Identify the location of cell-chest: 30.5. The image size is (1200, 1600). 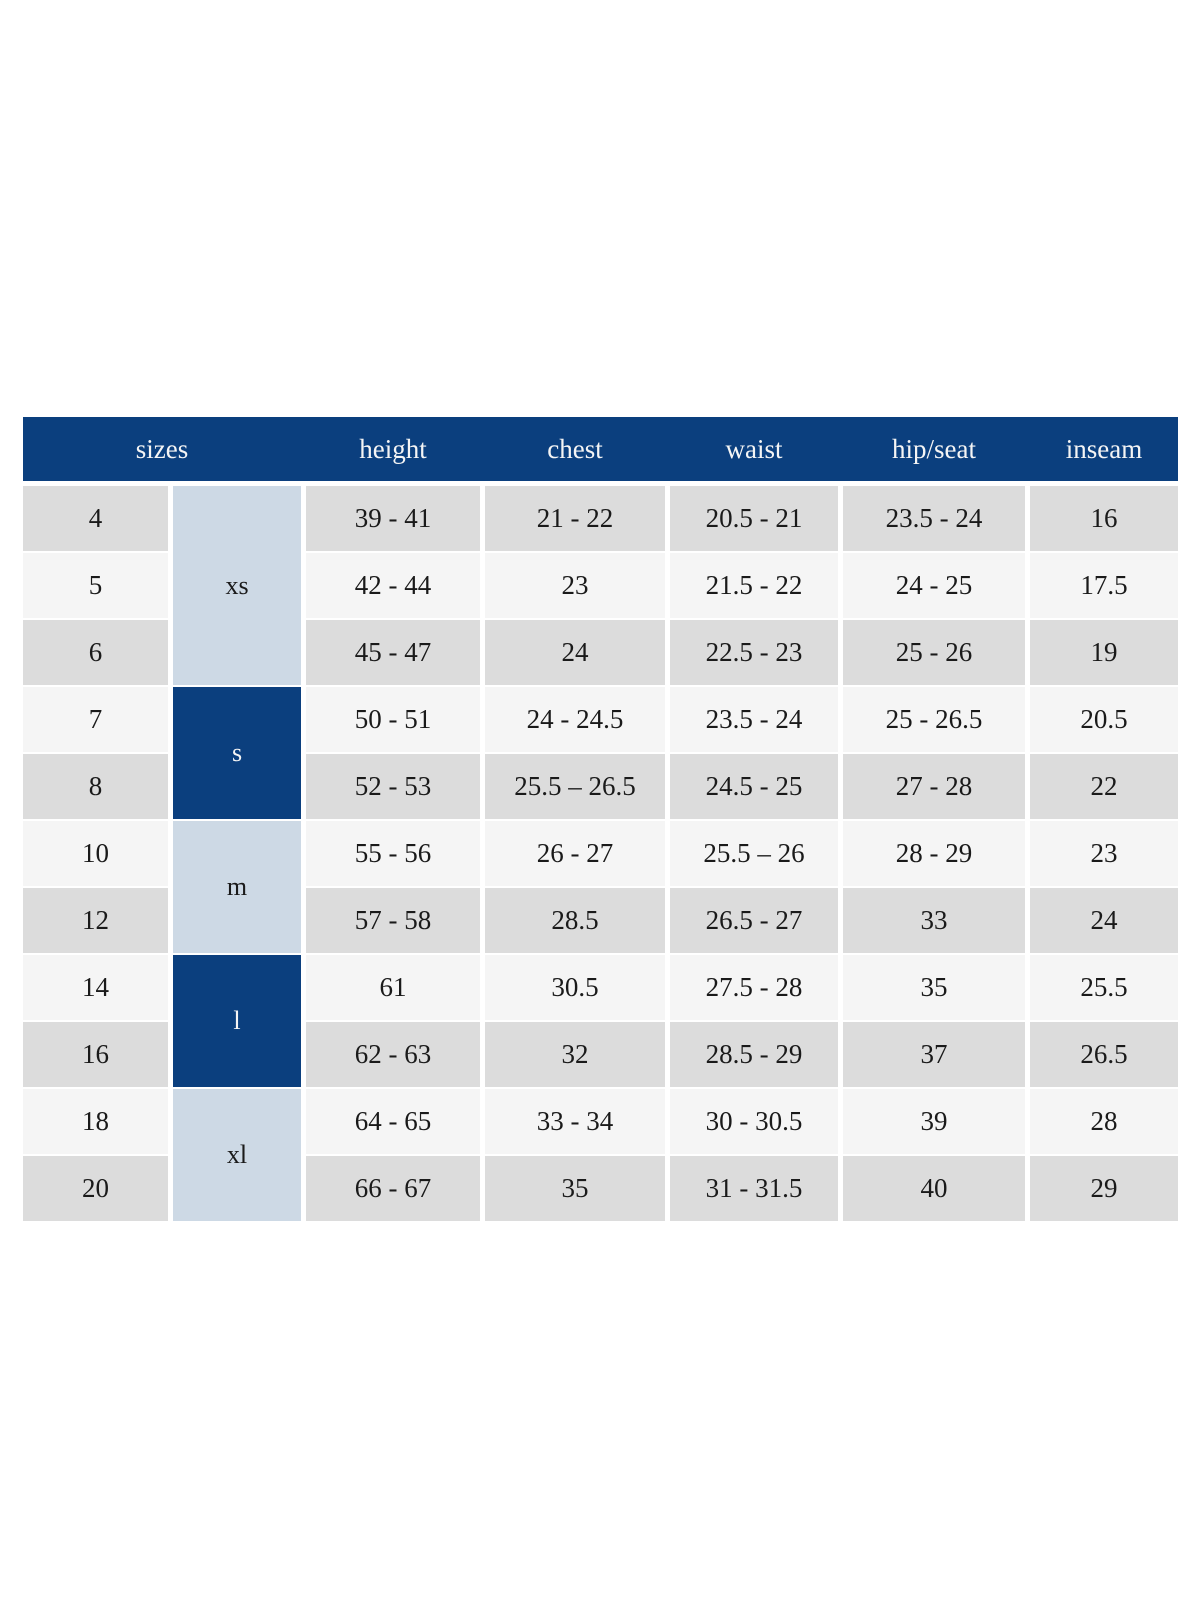
(575, 987).